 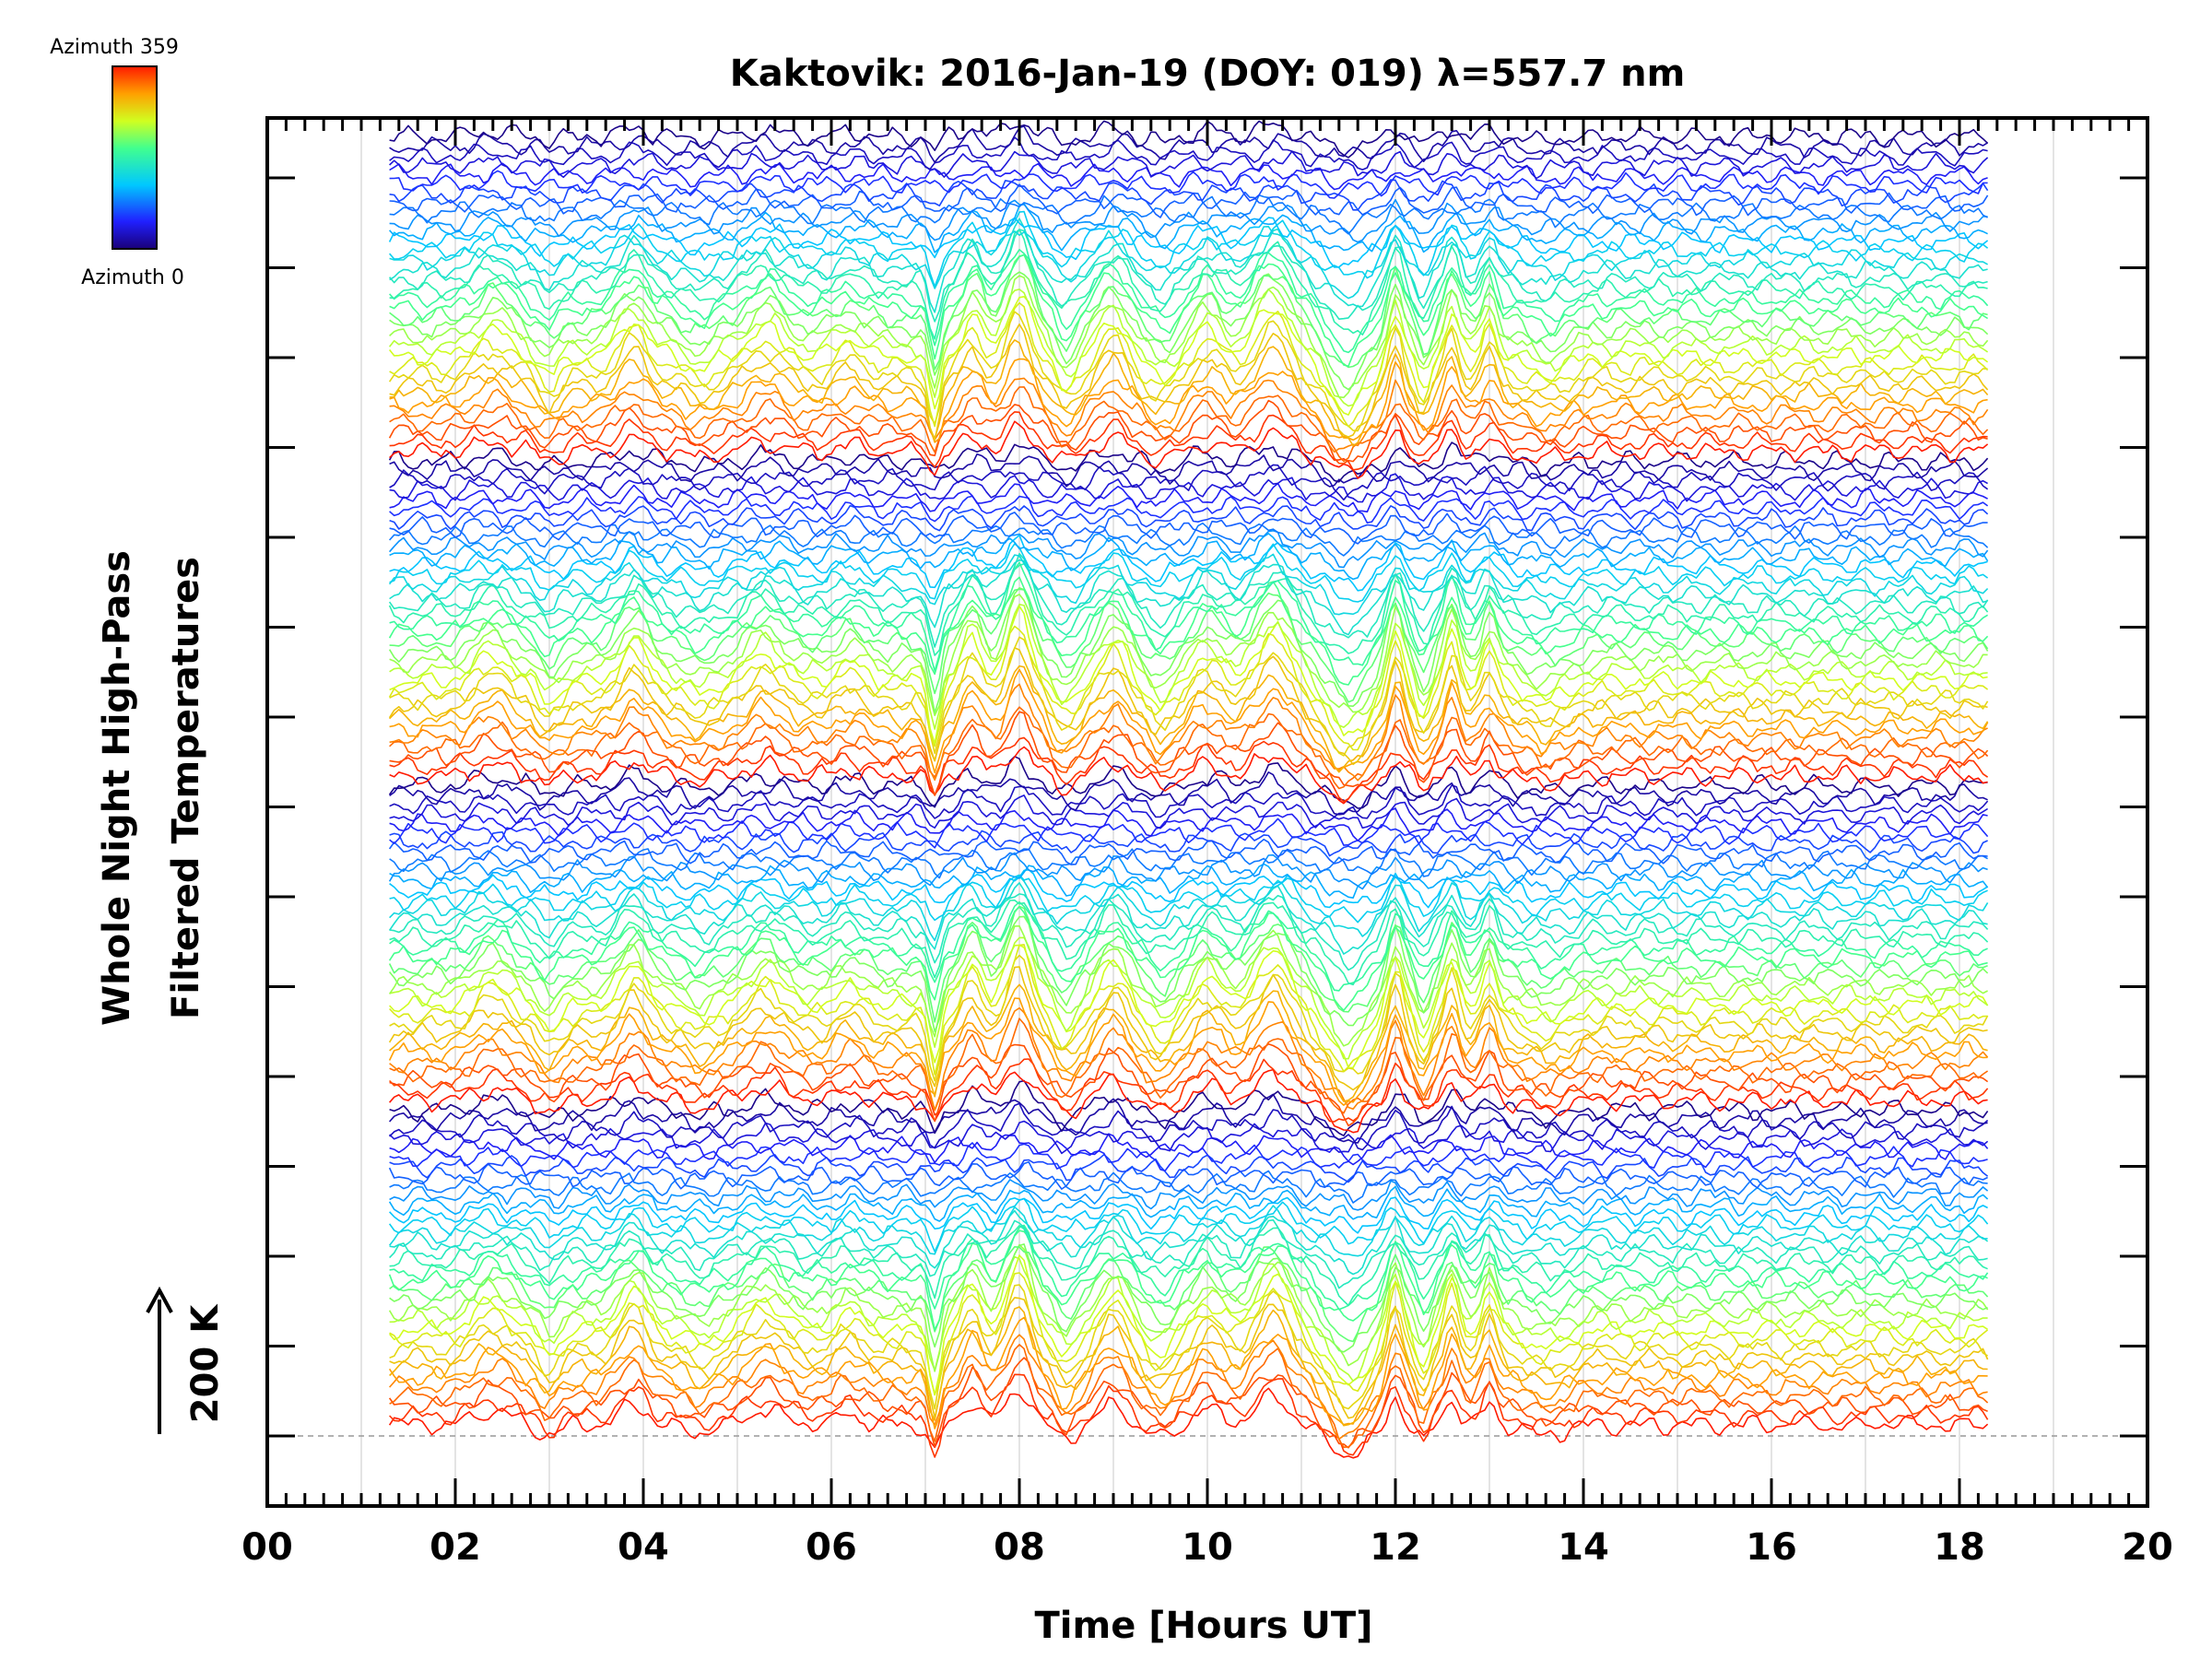 I want to click on x-tick-label: 18, so click(x=1959, y=1547).